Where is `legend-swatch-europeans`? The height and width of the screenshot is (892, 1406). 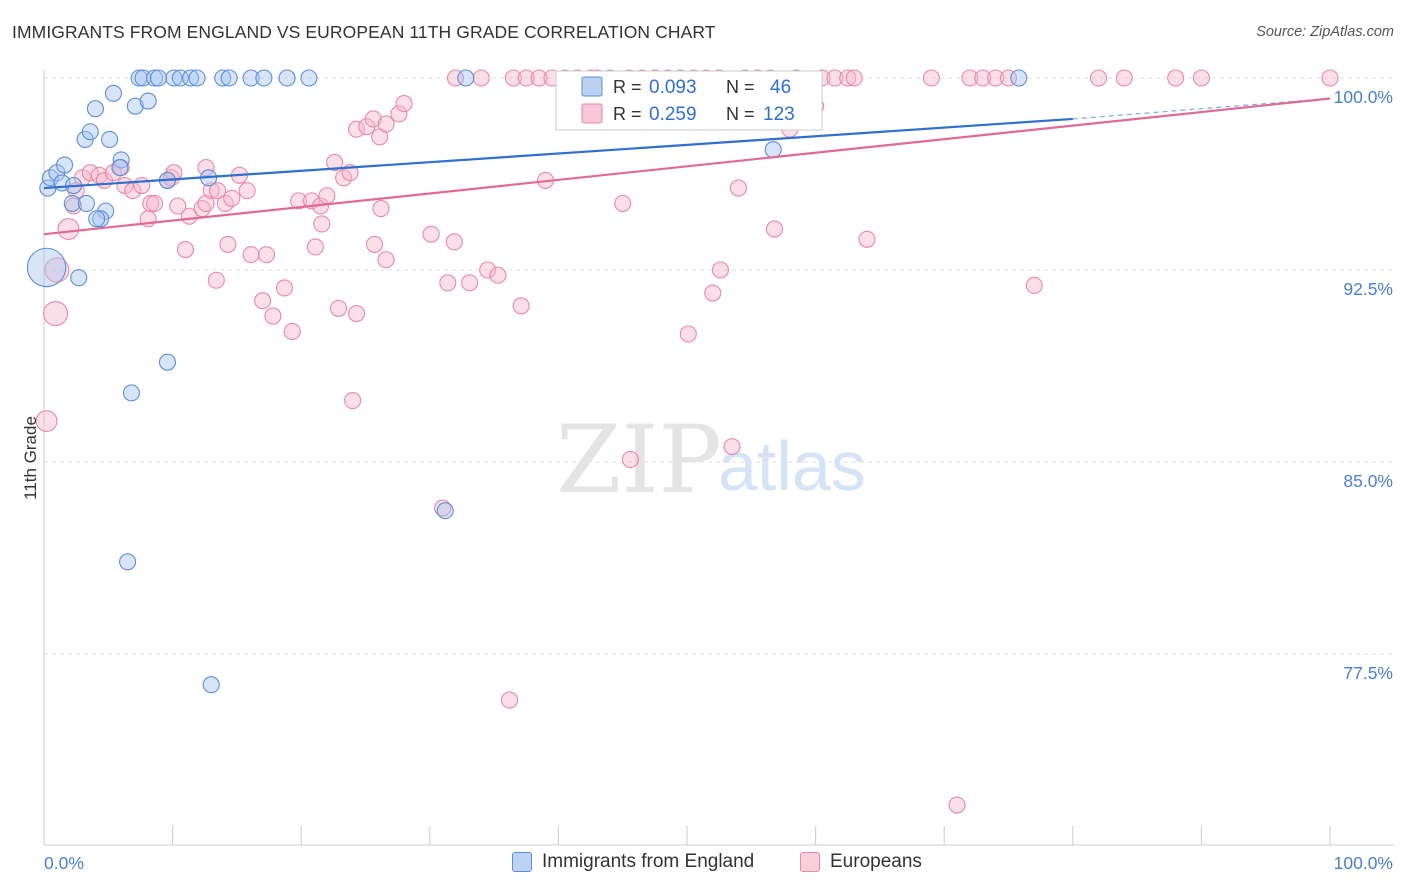 legend-swatch-europeans is located at coordinates (810, 862).